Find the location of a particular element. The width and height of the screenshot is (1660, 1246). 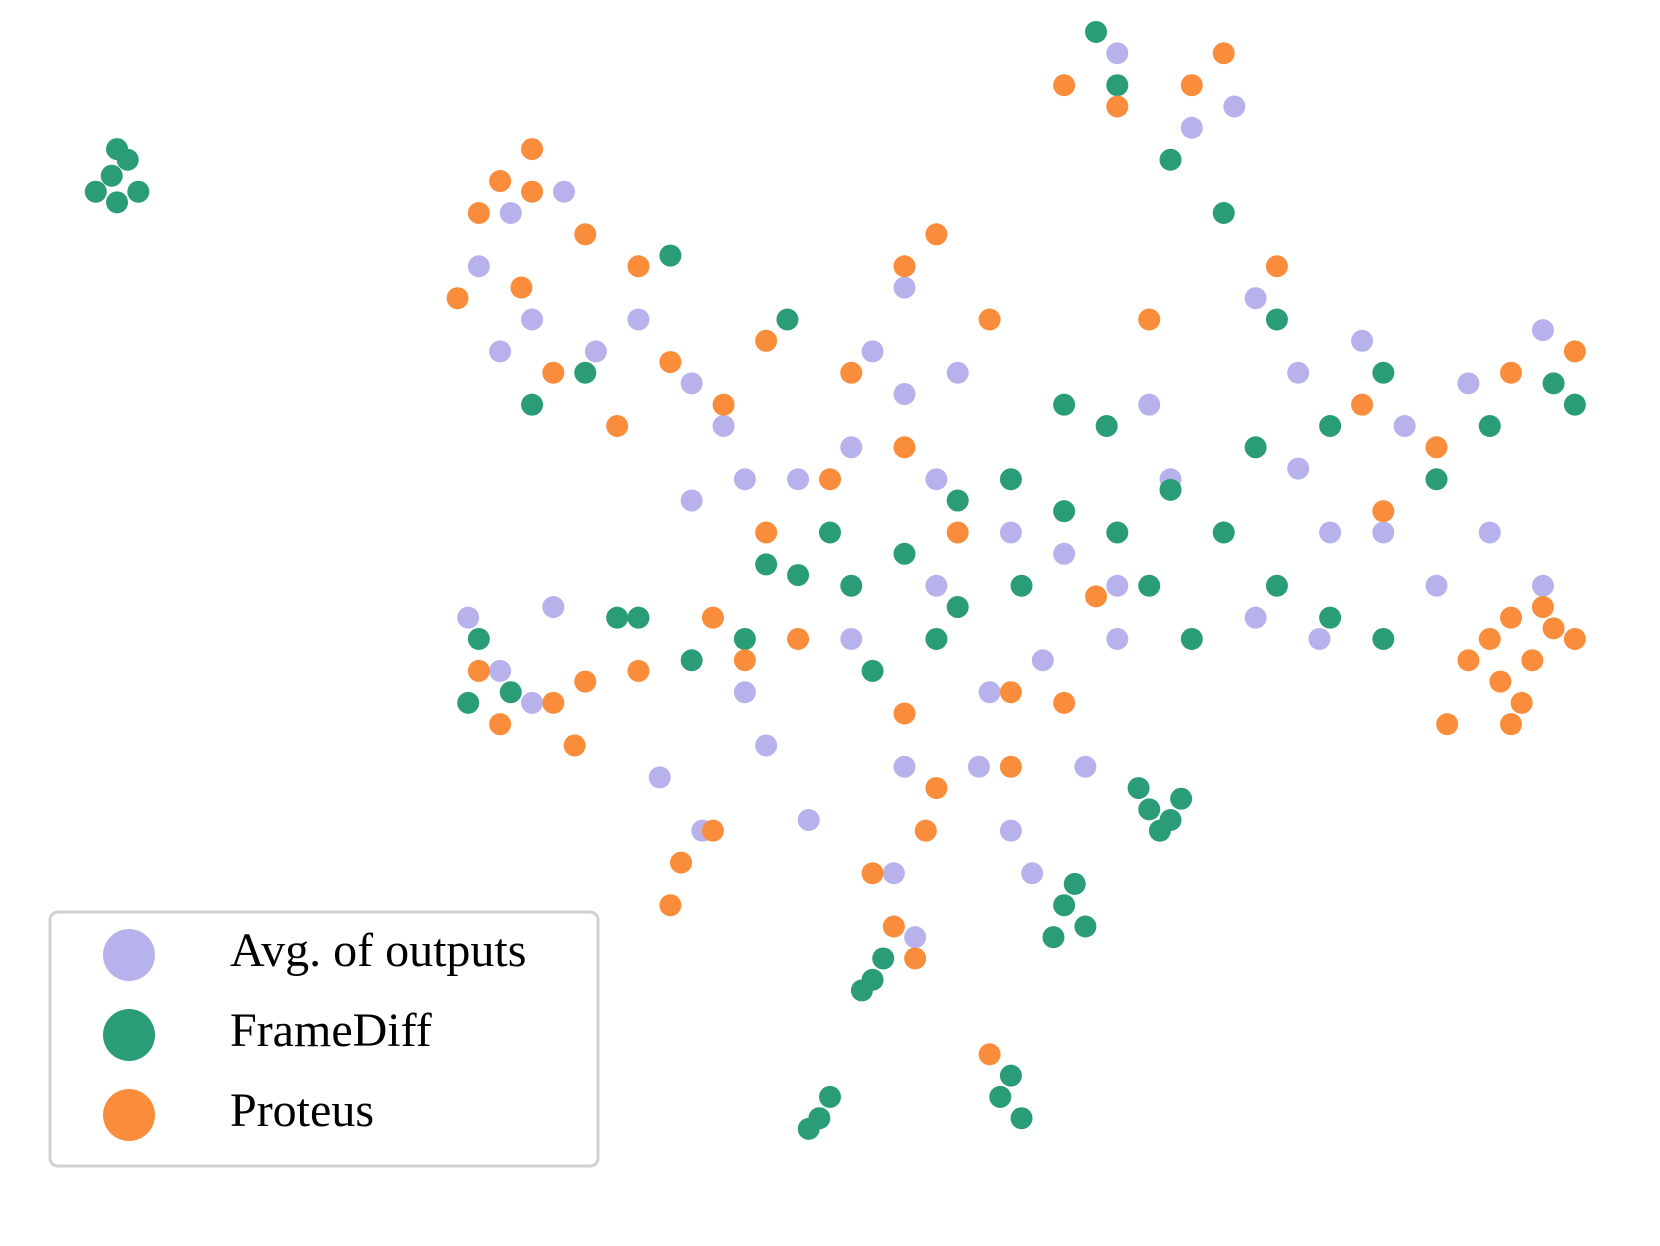

legend-label: FrameDiff is located at coordinates (331, 1030).